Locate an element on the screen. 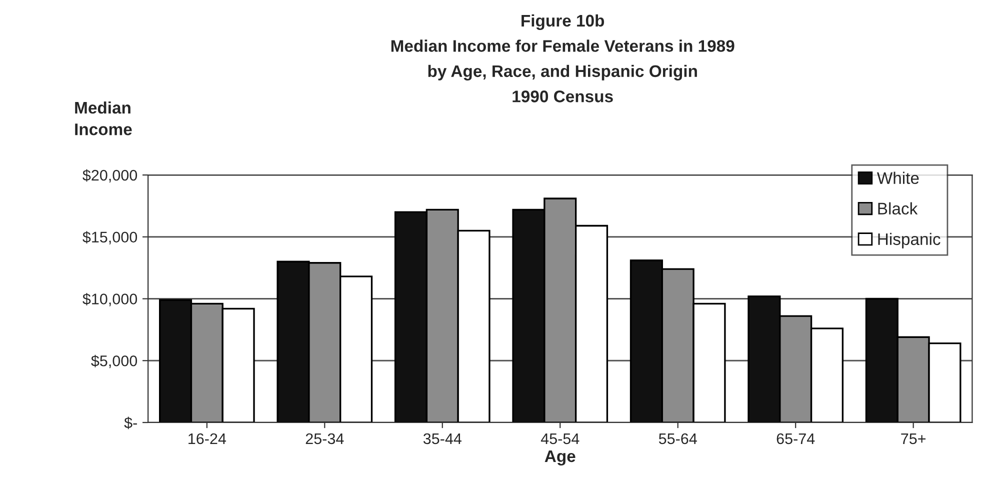  y-axis-title: Median Income is located at coordinates (103, 118).